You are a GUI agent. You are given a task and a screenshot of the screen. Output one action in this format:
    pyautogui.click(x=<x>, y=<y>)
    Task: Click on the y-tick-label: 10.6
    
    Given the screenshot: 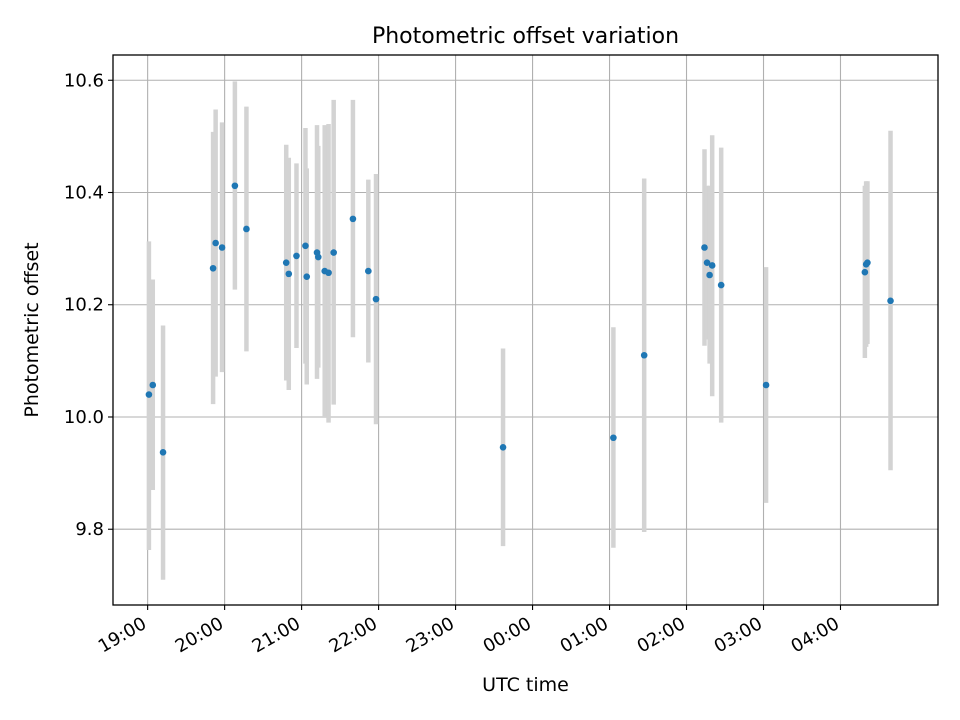 What is the action you would take?
    pyautogui.click(x=84, y=80)
    